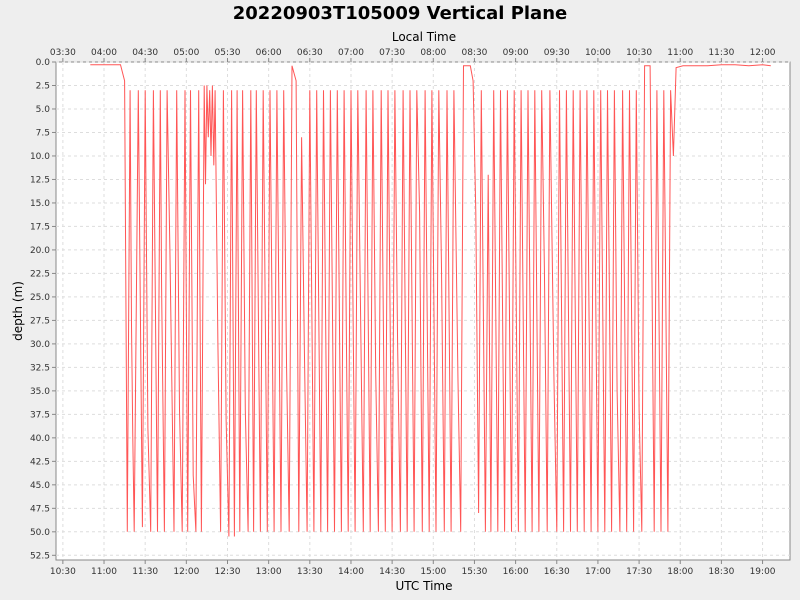 The image size is (800, 600). I want to click on x2-tick-label: 09:30, so click(557, 53).